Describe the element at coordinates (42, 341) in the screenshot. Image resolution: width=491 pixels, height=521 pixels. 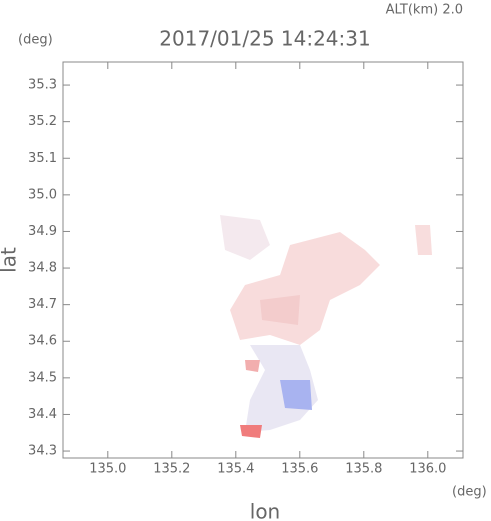
I see `y-tick-label: 34.6` at that location.